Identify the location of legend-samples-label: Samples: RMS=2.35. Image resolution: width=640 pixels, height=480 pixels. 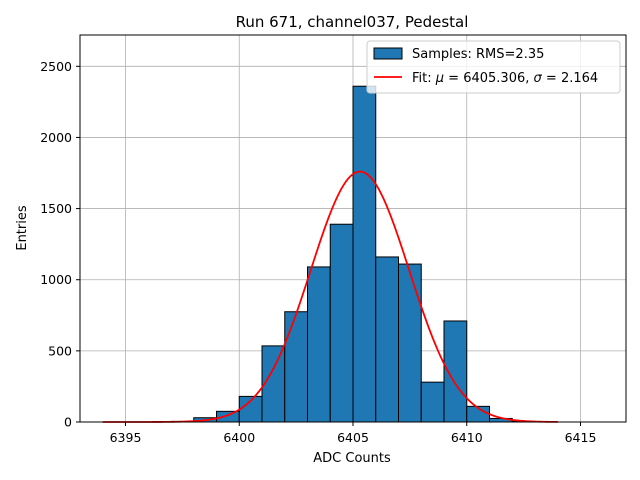
(478, 54).